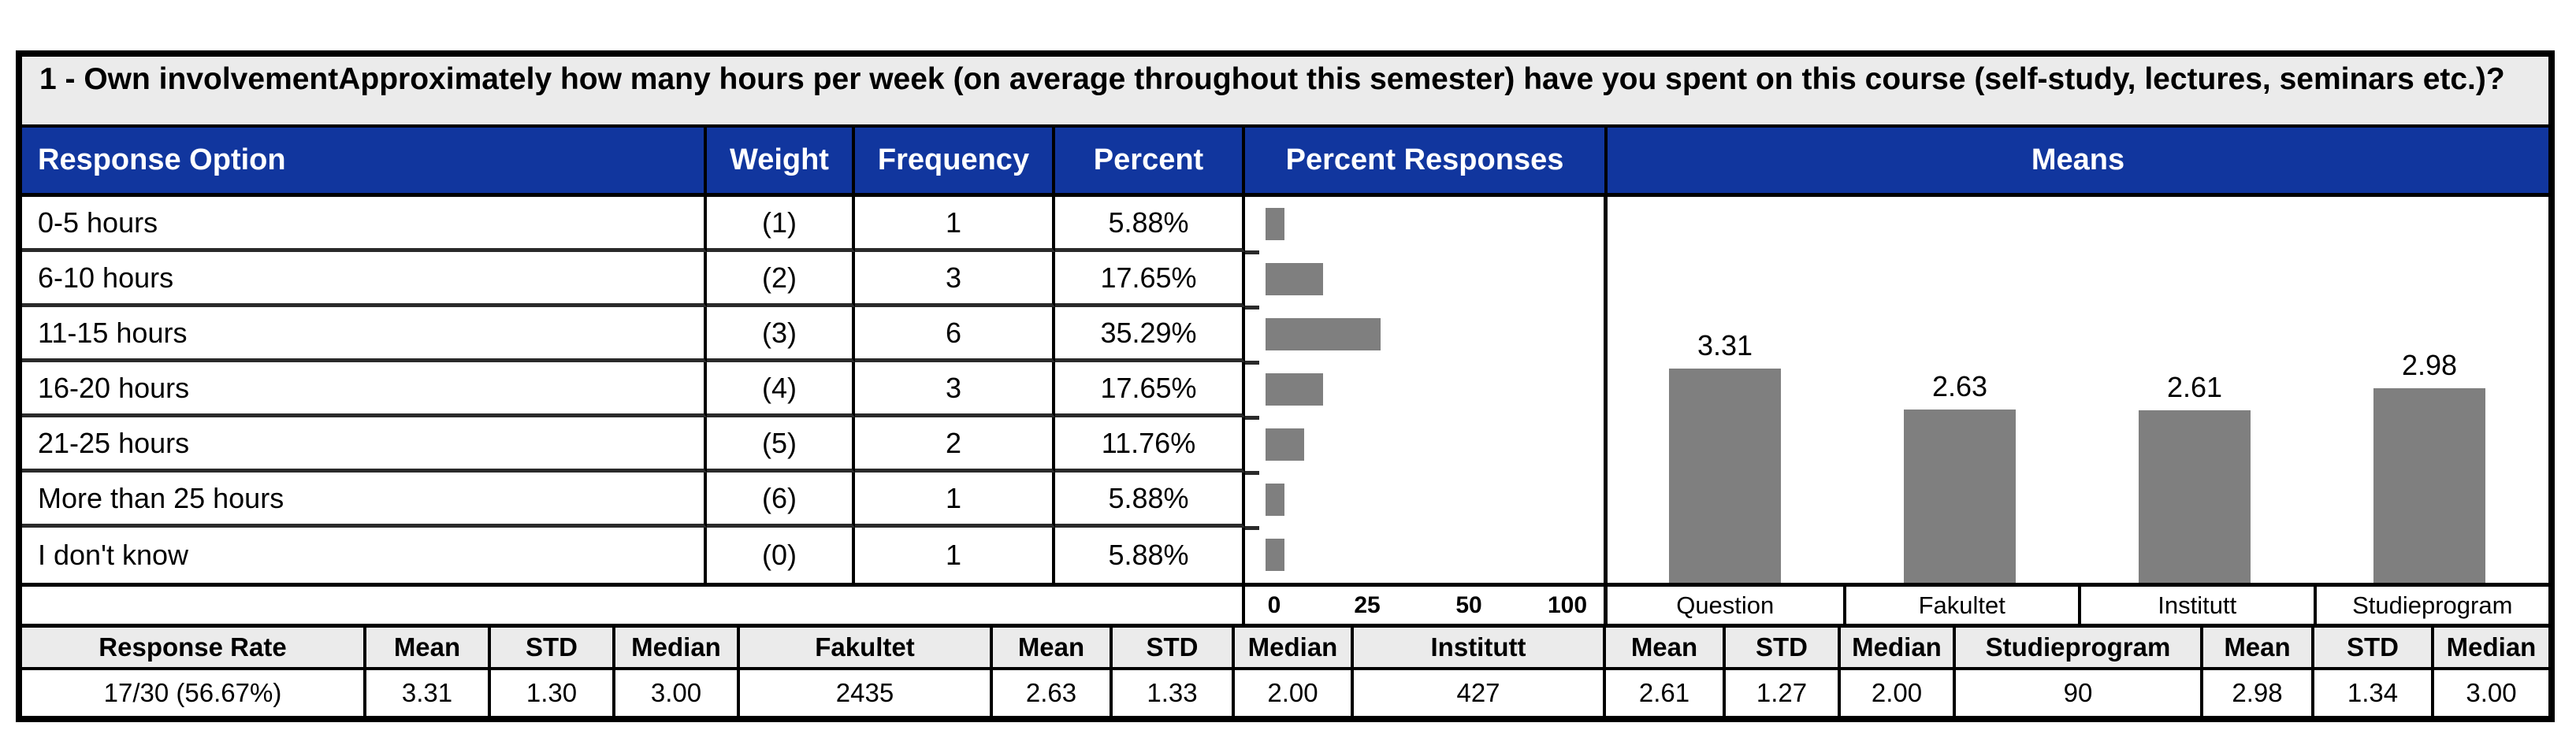 This screenshot has width=2576, height=745. I want to click on summary-header: Studieprogram, so click(2079, 649).